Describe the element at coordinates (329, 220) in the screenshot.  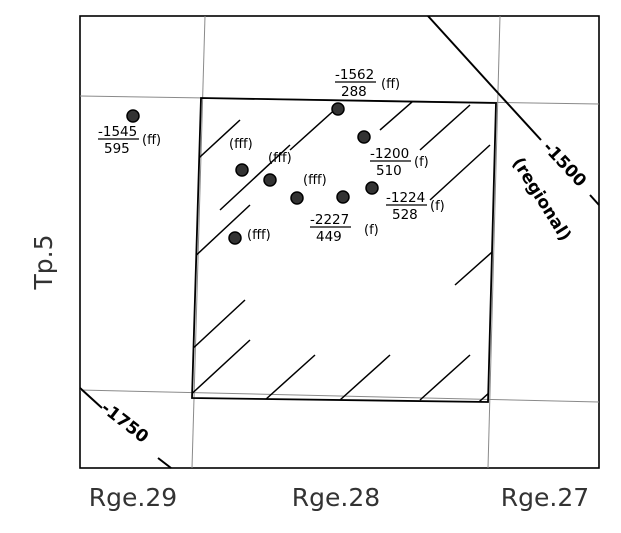
I see `well-subsea-value: -2227` at that location.